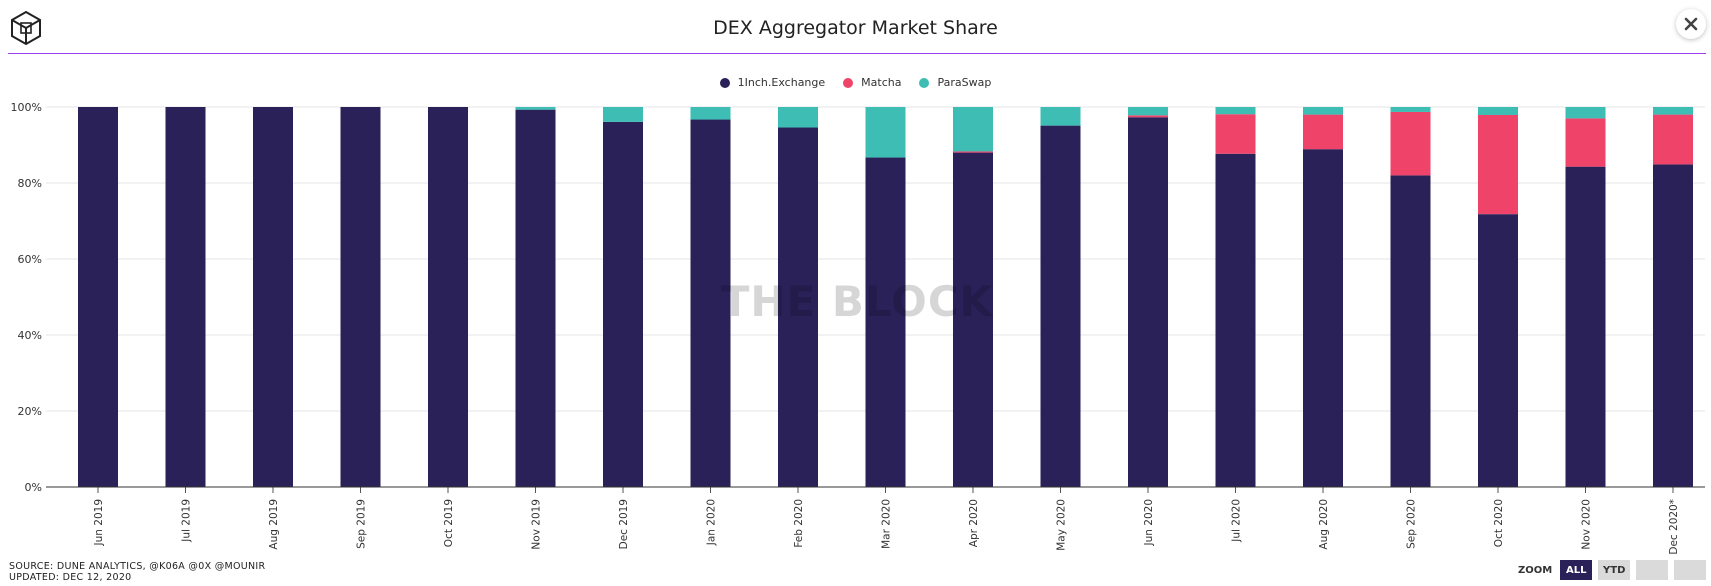  I want to click on x-tick-label: Nov 2019, so click(537, 524).